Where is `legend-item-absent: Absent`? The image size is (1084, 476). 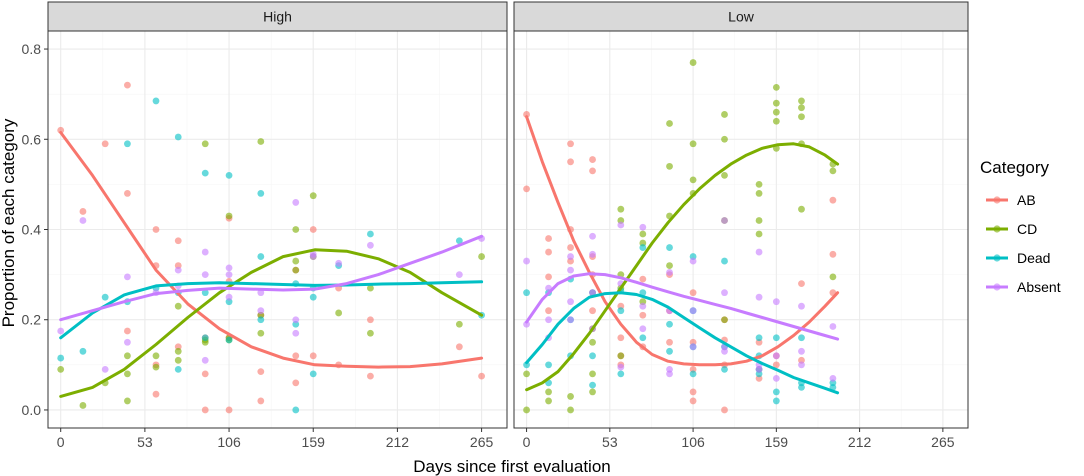 legend-item-absent: Absent is located at coordinates (1023, 287).